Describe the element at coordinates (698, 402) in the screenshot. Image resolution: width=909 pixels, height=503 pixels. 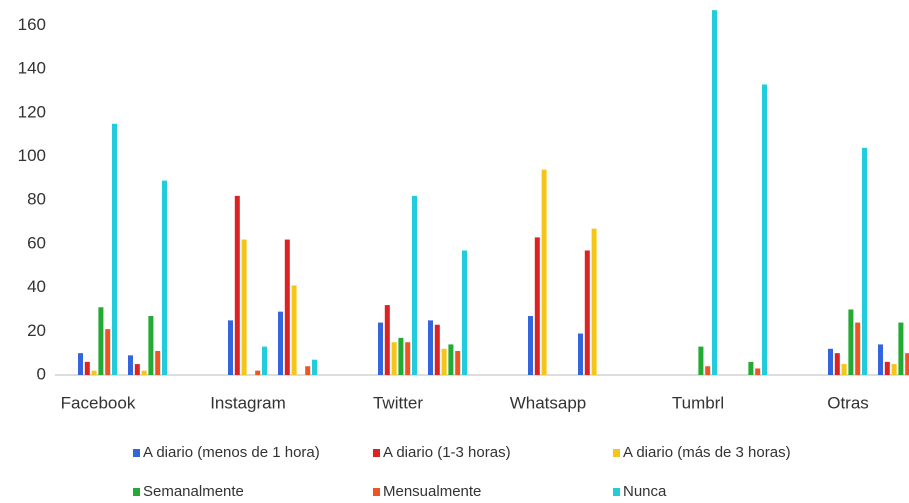
I see `x-tick-label: Tumbrl` at that location.